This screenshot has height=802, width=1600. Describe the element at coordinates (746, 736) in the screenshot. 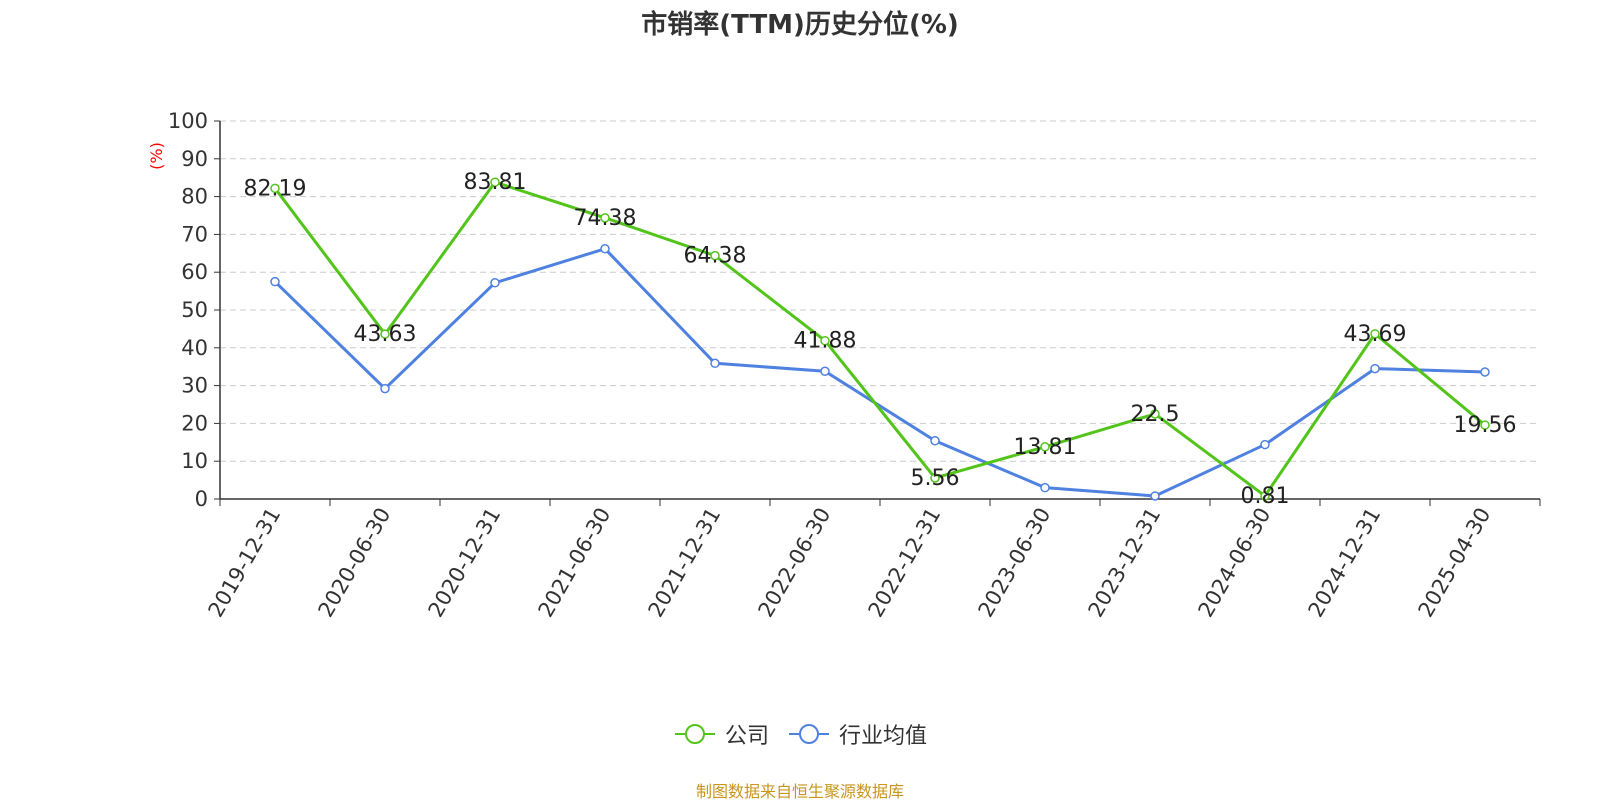

I see `legend-label-company: 公司` at that location.